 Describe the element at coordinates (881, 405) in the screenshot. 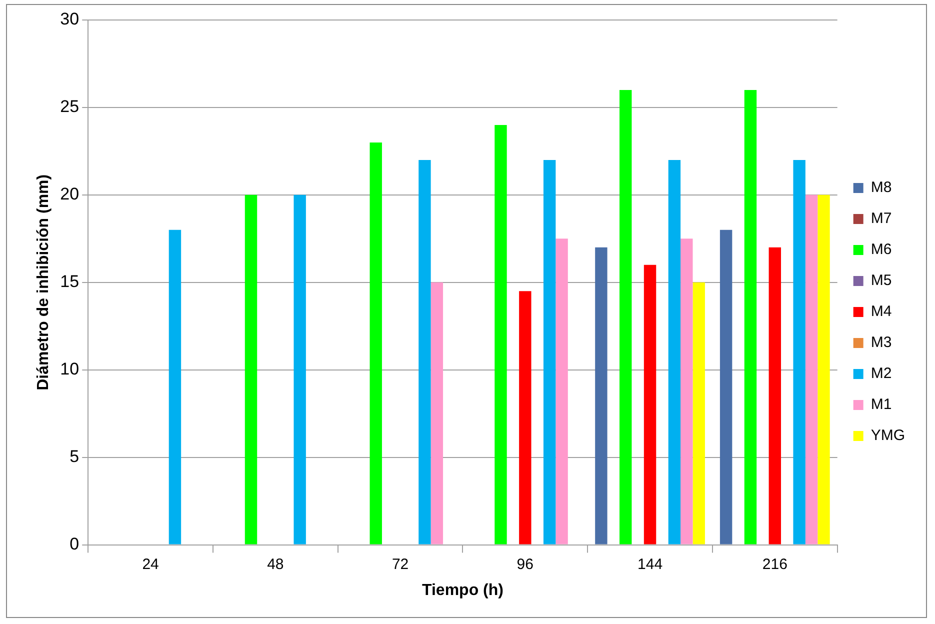

I see `legend-label: M1` at that location.